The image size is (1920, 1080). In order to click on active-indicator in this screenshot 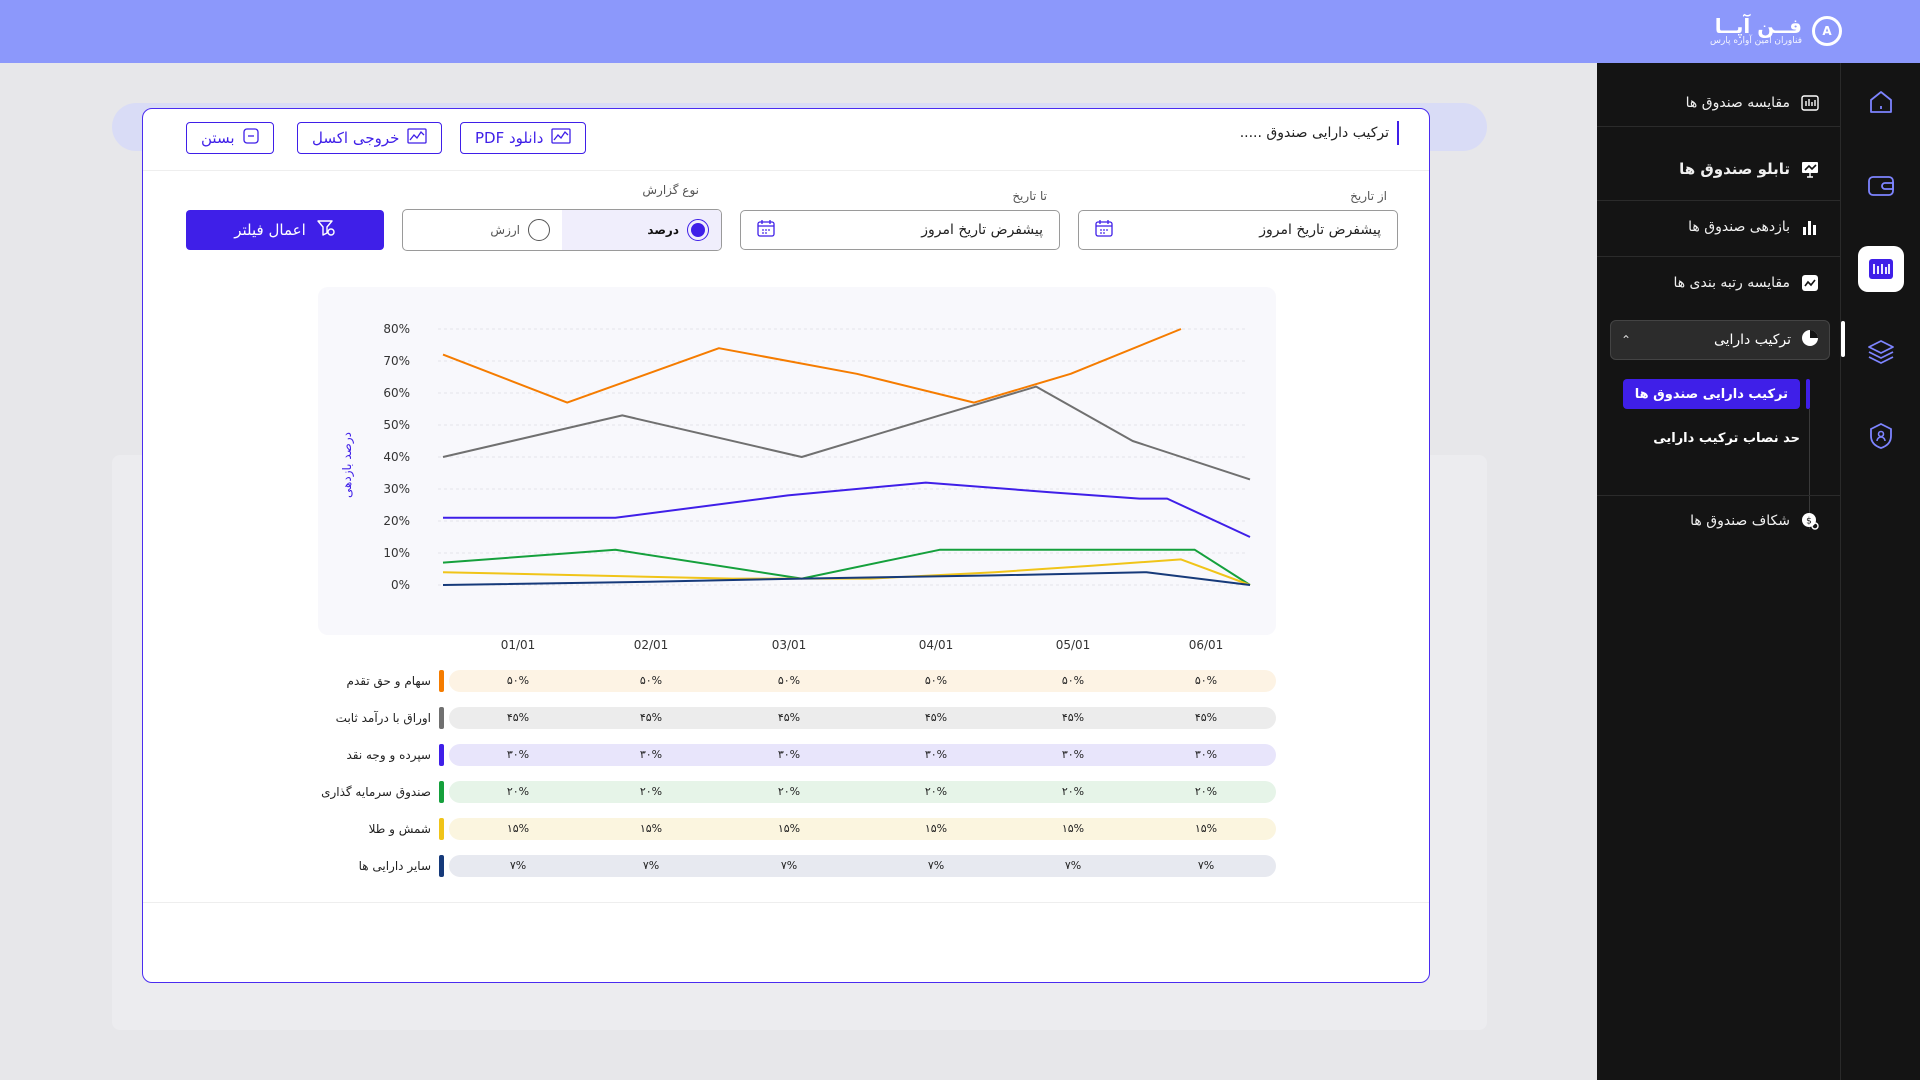, I will do `click(1808, 394)`.